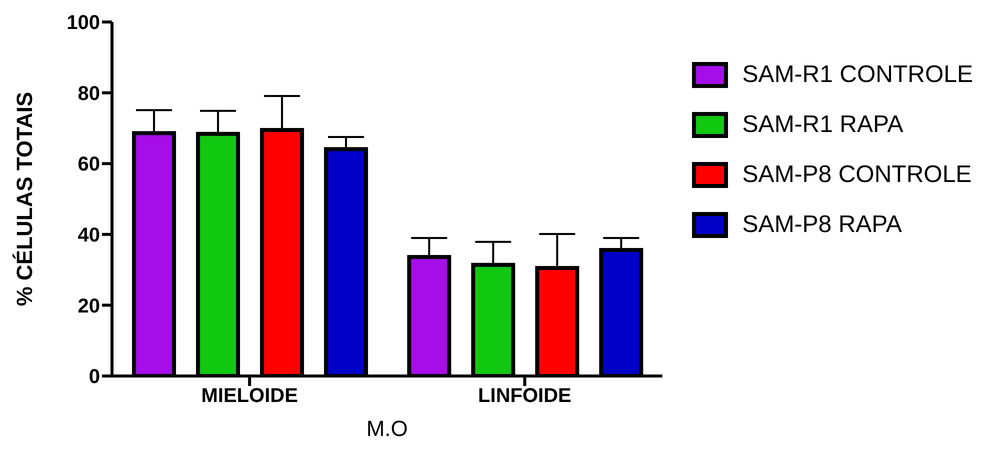 The image size is (983, 450). I want to click on legend-label: SAM-R1 CONTROLE, so click(857, 75).